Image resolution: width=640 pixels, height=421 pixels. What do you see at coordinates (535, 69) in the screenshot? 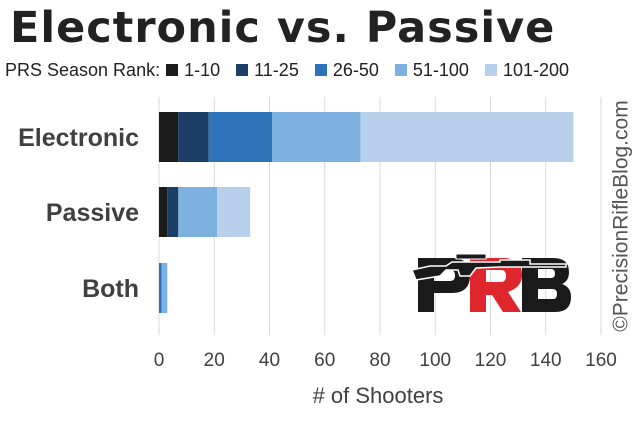
I see `legend-label: 101-200` at bounding box center [535, 69].